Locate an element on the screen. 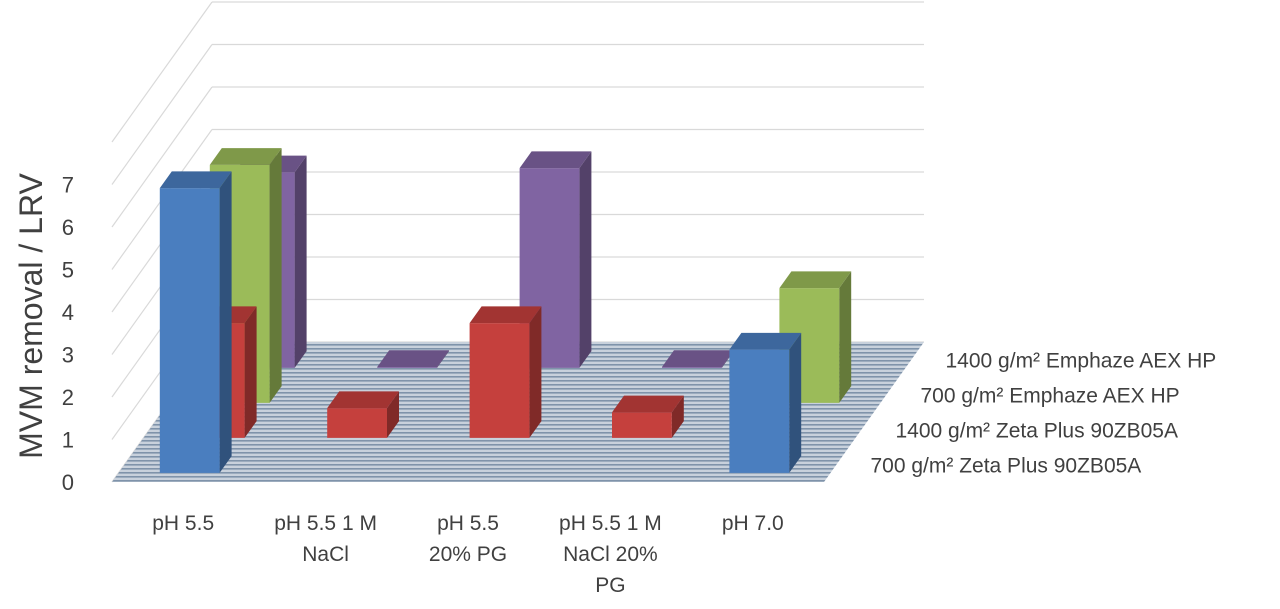  series-label: 700 g/m² Emphaze AEX HP is located at coordinates (1050, 396).